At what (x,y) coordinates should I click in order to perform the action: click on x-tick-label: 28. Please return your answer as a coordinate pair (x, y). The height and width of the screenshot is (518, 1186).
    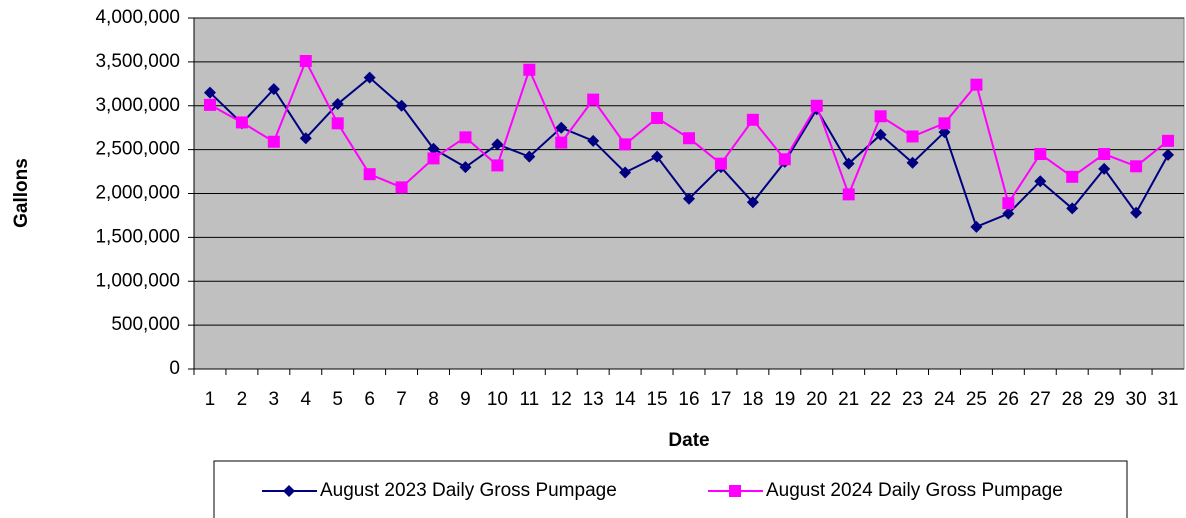
    Looking at the image, I should click on (1072, 399).